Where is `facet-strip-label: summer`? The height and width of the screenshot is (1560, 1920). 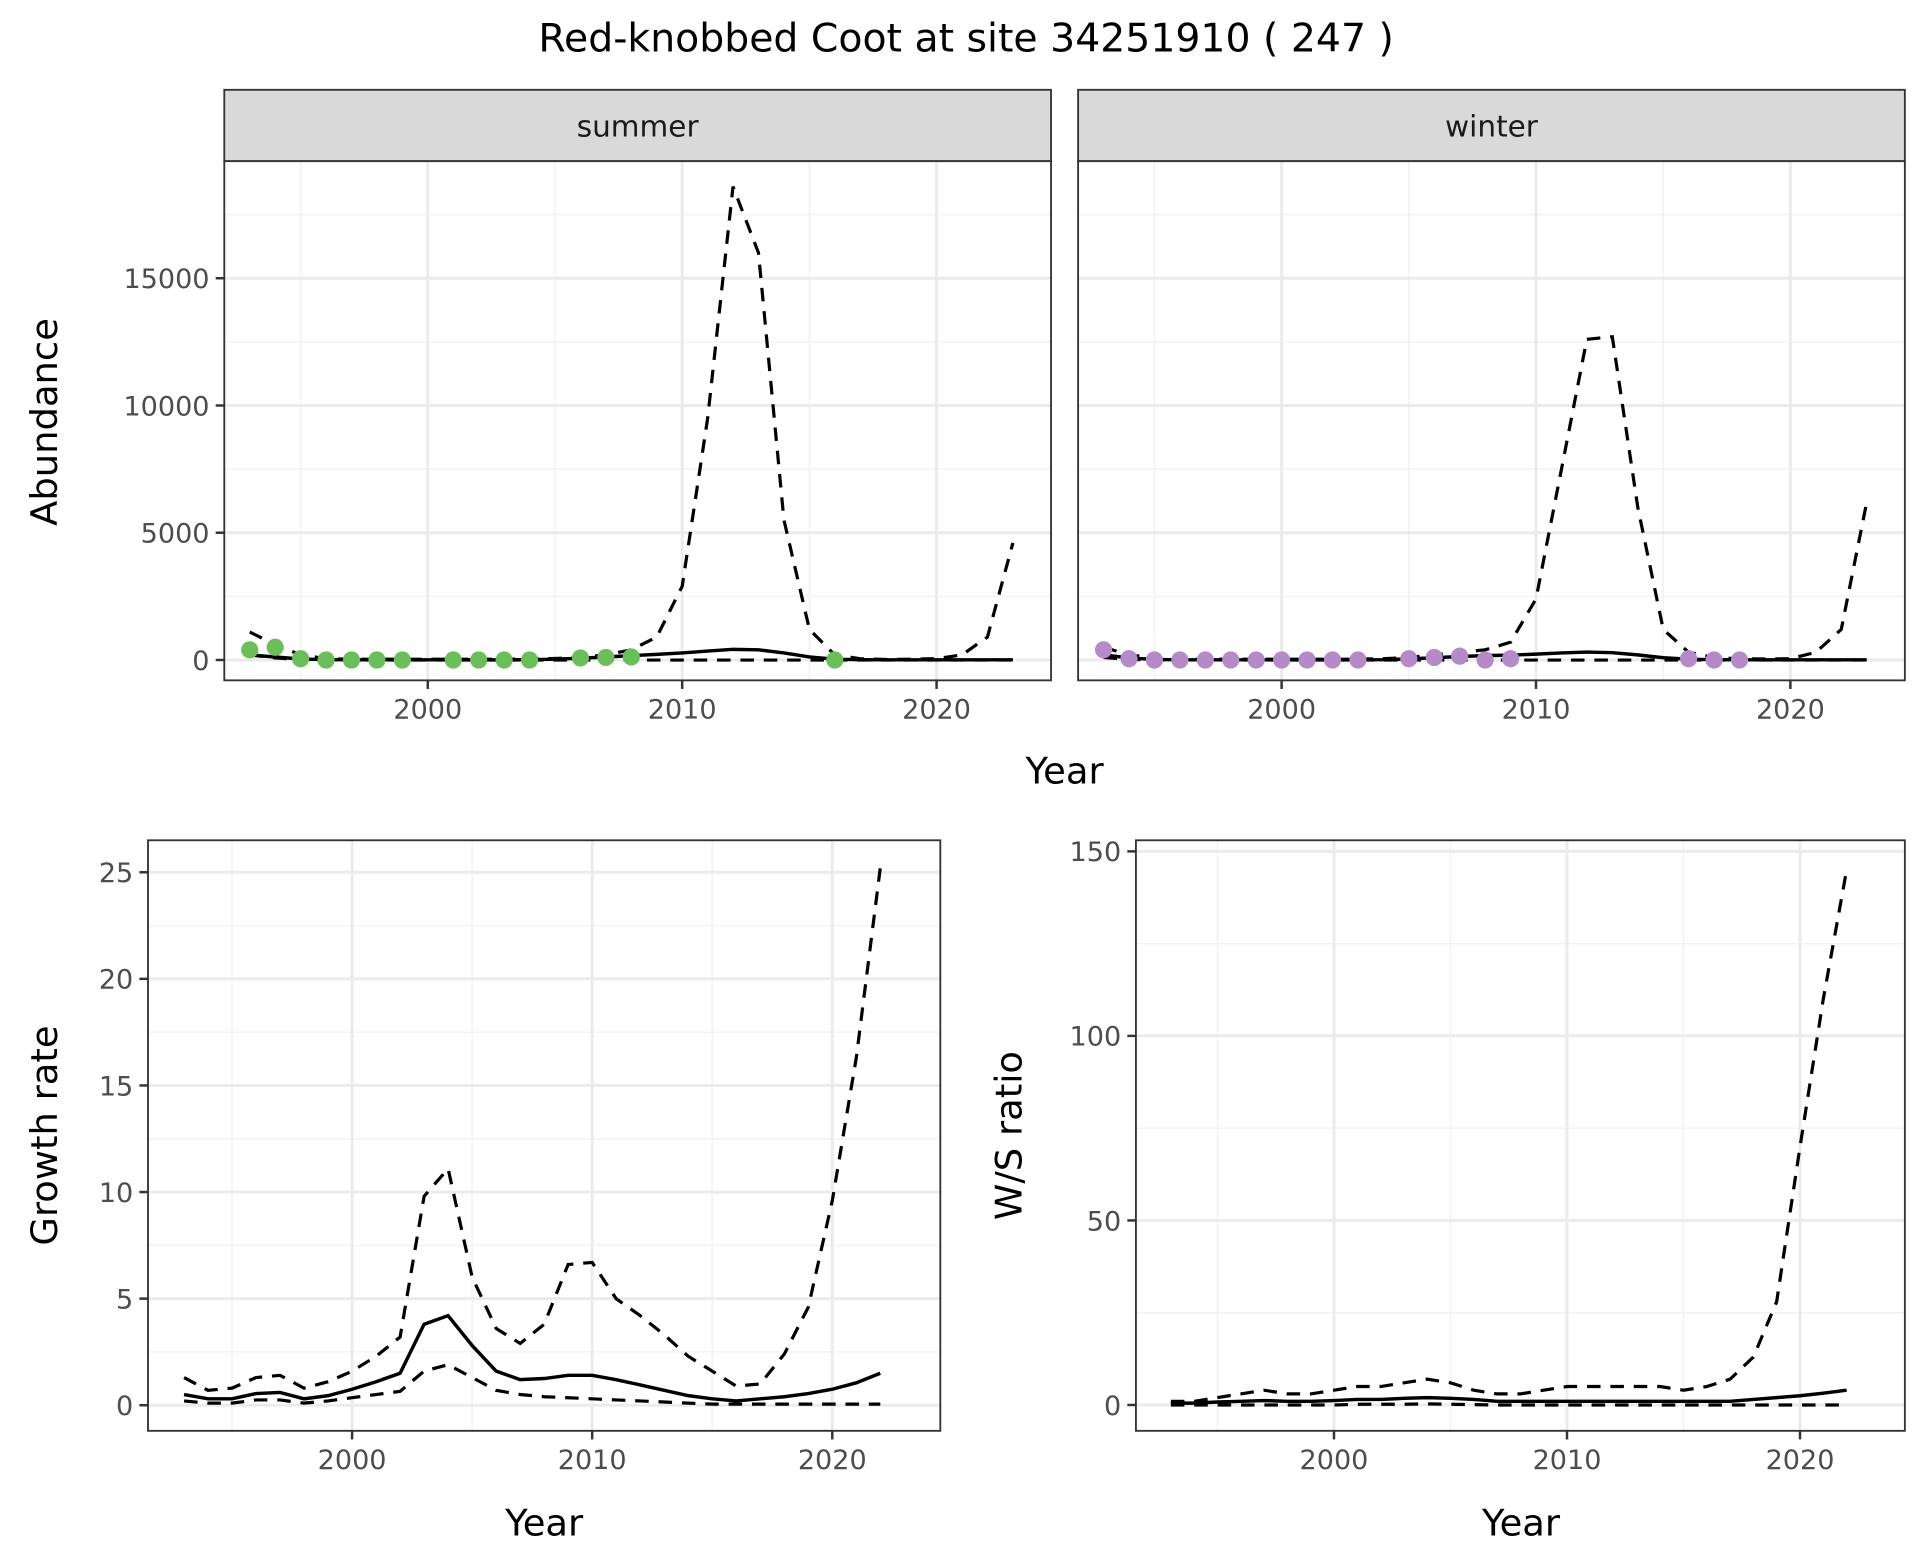 facet-strip-label: summer is located at coordinates (638, 127).